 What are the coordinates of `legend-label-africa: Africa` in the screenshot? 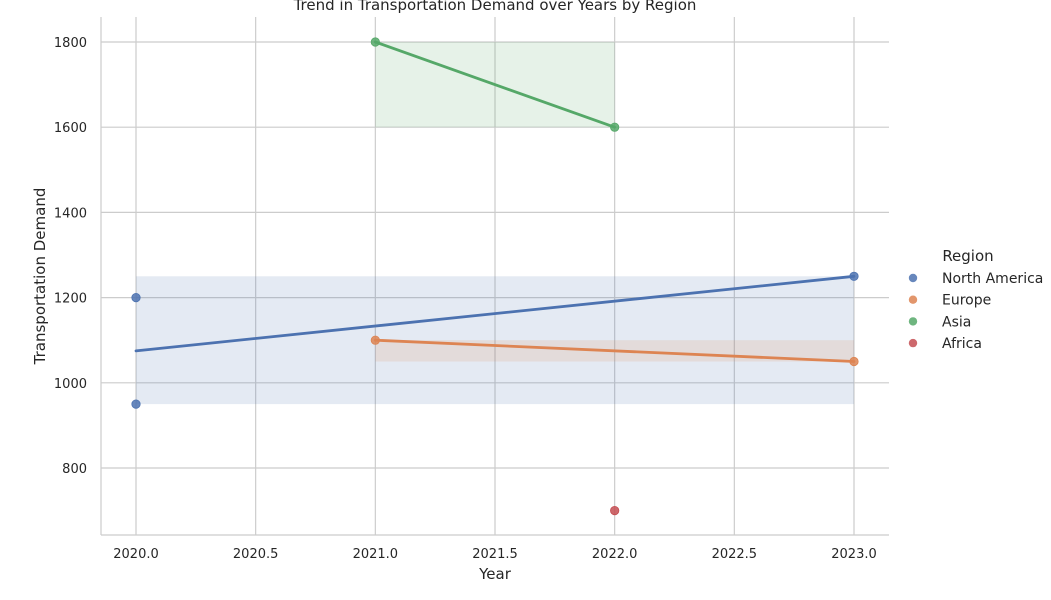 It's located at (962, 344).